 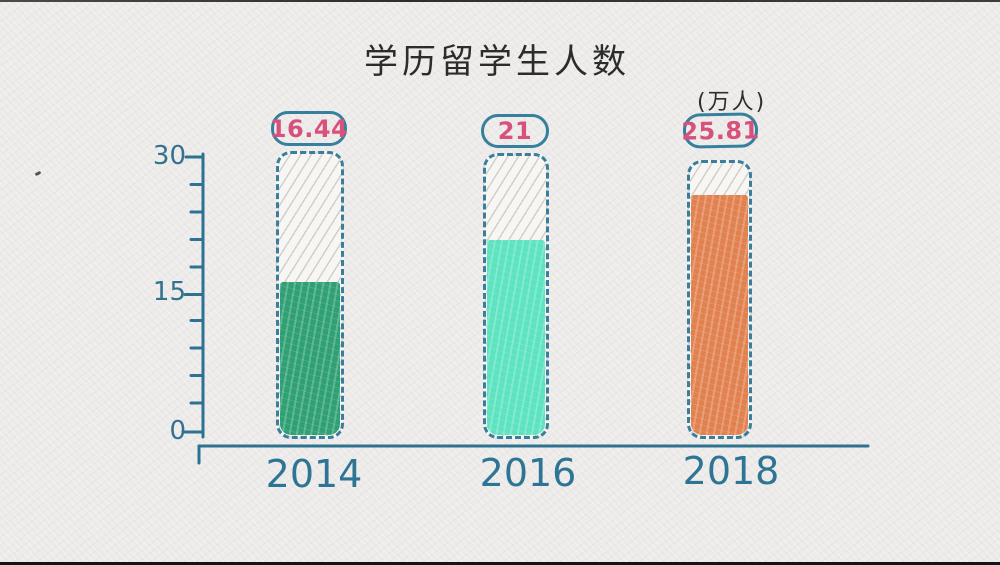 I want to click on x-axis-label-2018: 2018, so click(x=731, y=471).